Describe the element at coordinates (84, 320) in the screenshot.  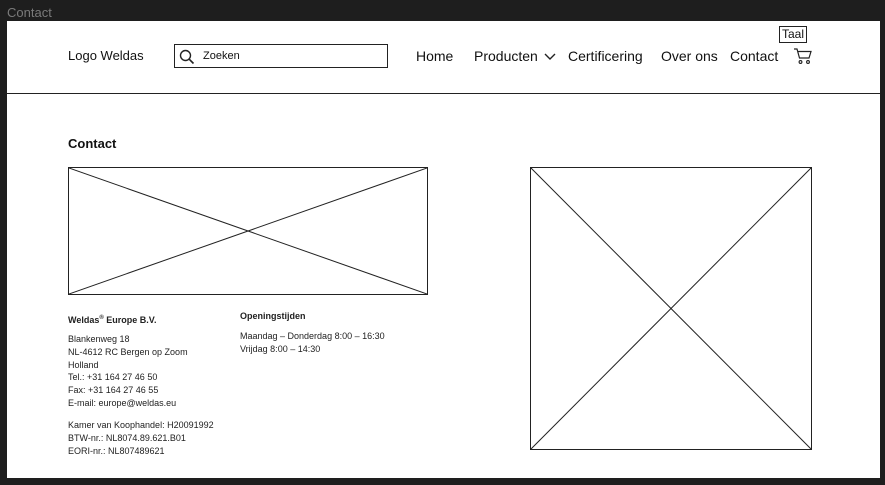
I see `company-name-brand: Weldas` at that location.